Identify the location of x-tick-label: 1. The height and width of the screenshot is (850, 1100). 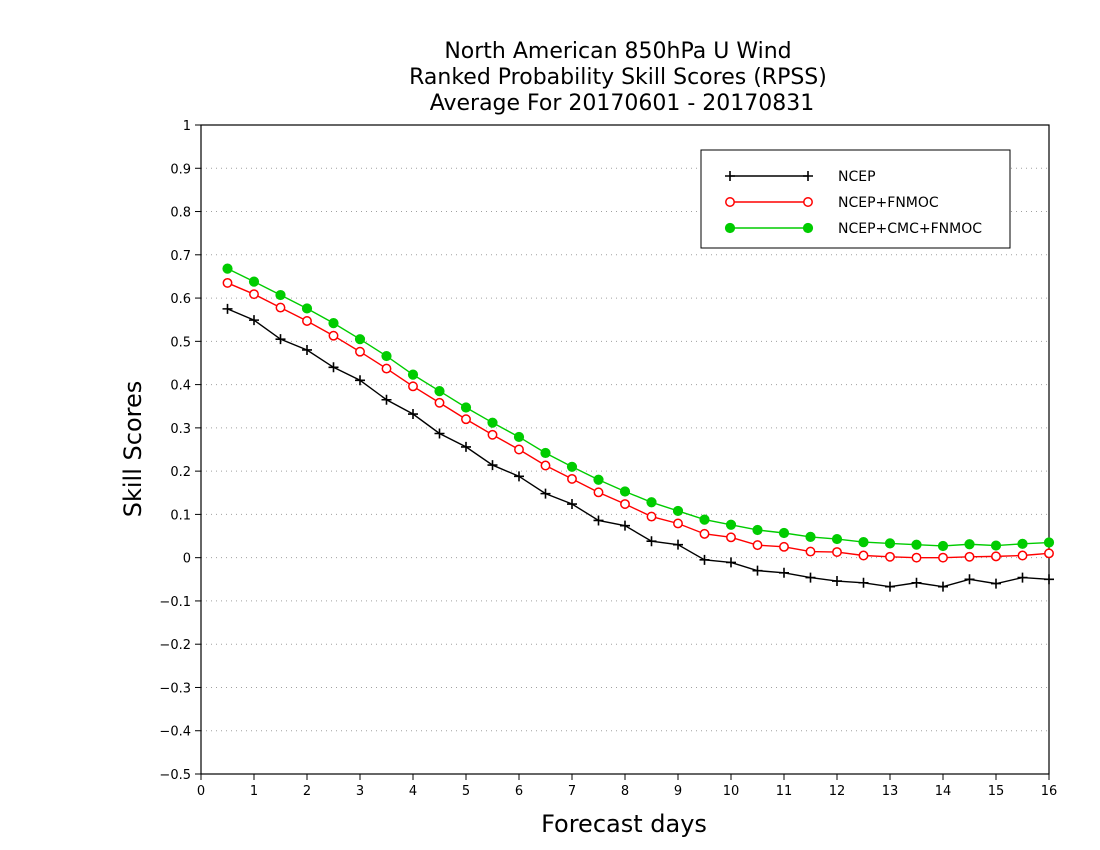
(254, 791).